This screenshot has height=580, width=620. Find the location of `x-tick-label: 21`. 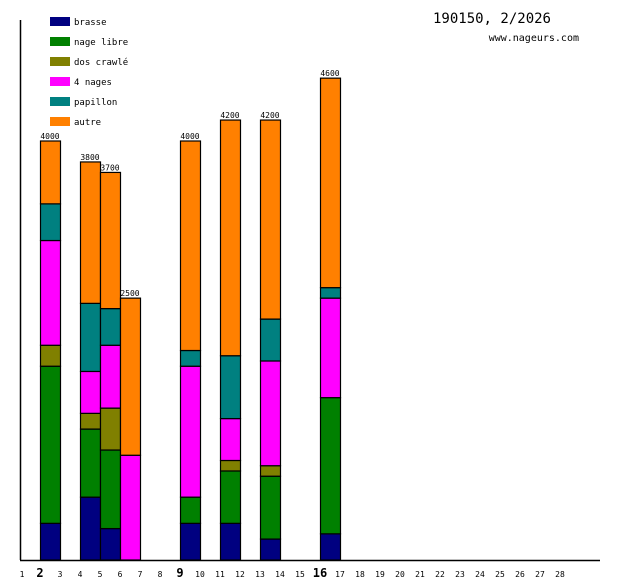

x-tick-label: 21 is located at coordinates (420, 574).